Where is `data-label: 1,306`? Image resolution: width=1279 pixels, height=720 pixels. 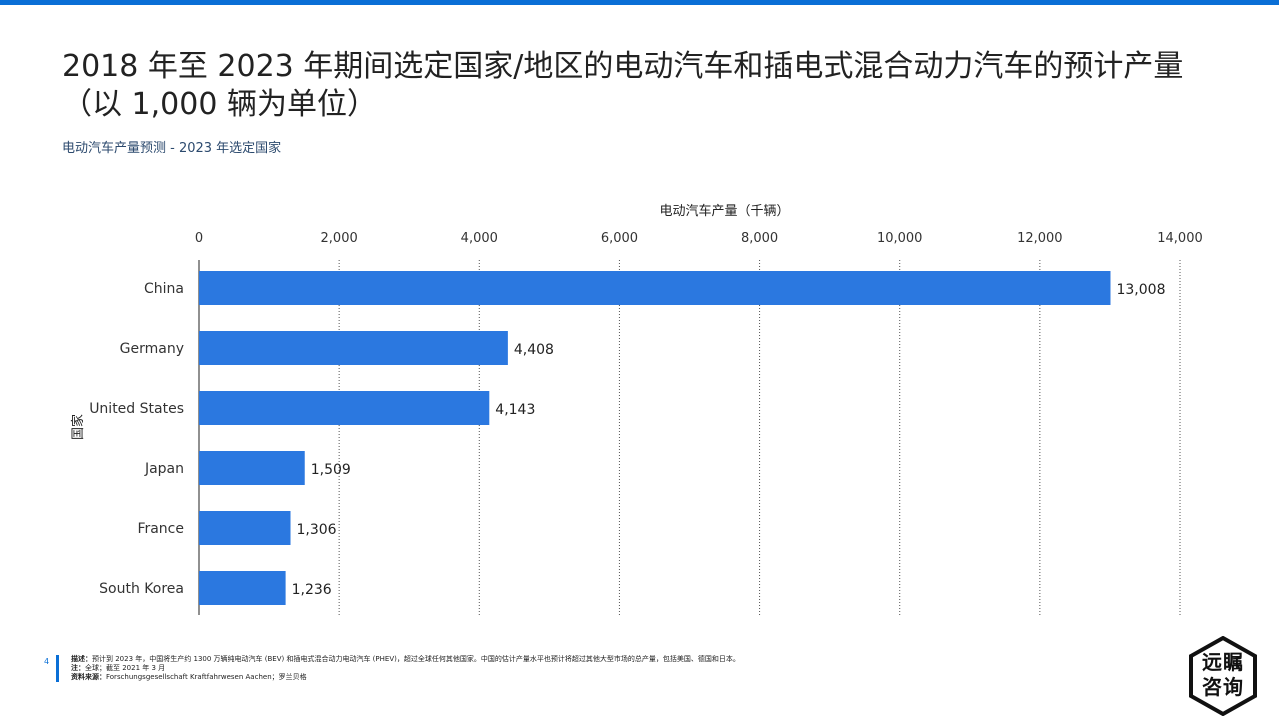 data-label: 1,306 is located at coordinates (317, 530).